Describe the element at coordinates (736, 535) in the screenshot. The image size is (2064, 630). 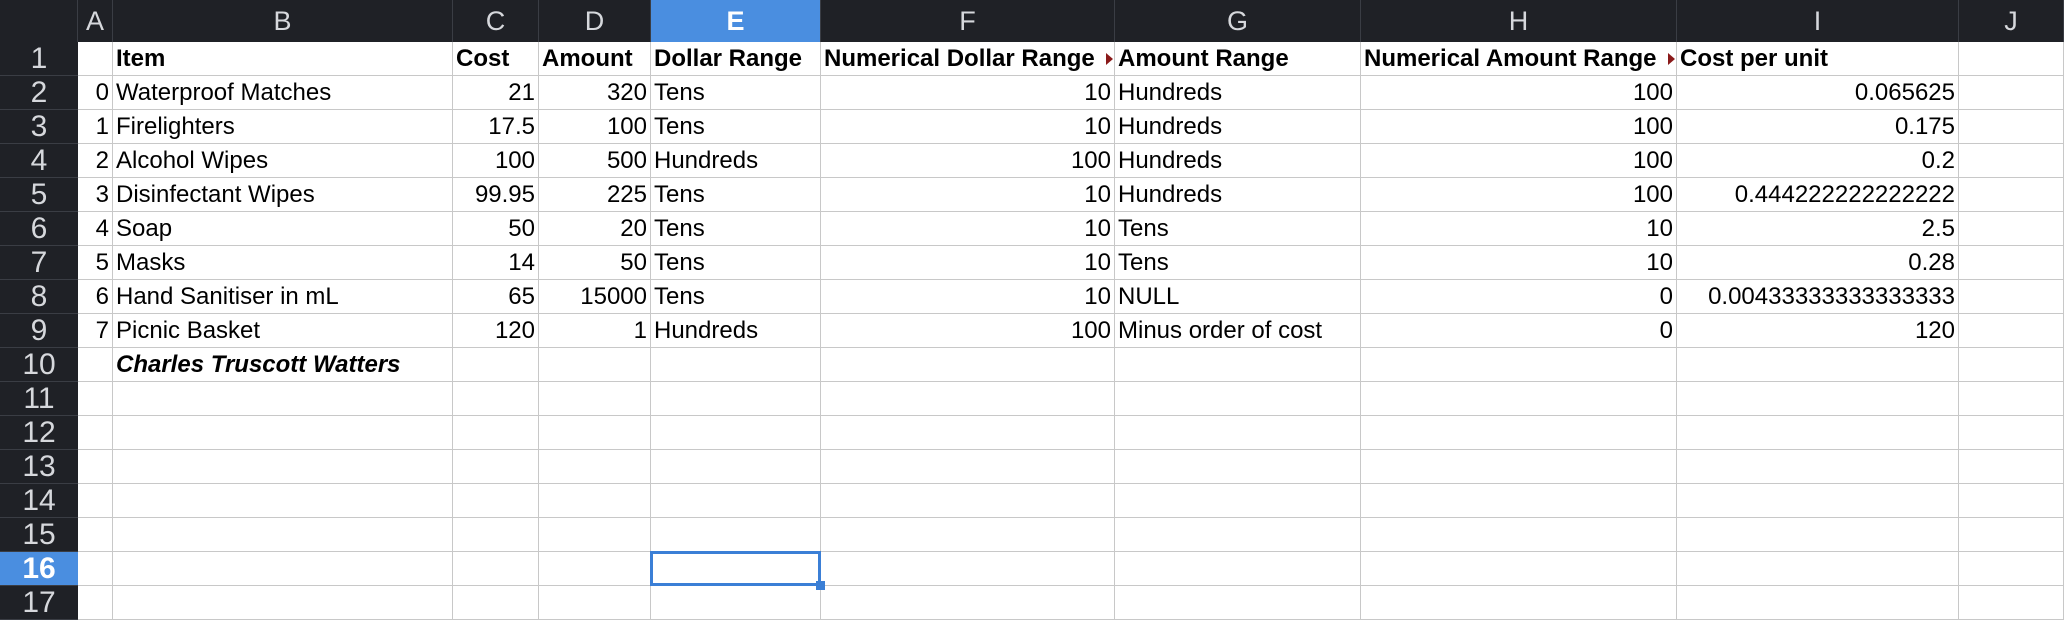
I see `cell-e15` at that location.